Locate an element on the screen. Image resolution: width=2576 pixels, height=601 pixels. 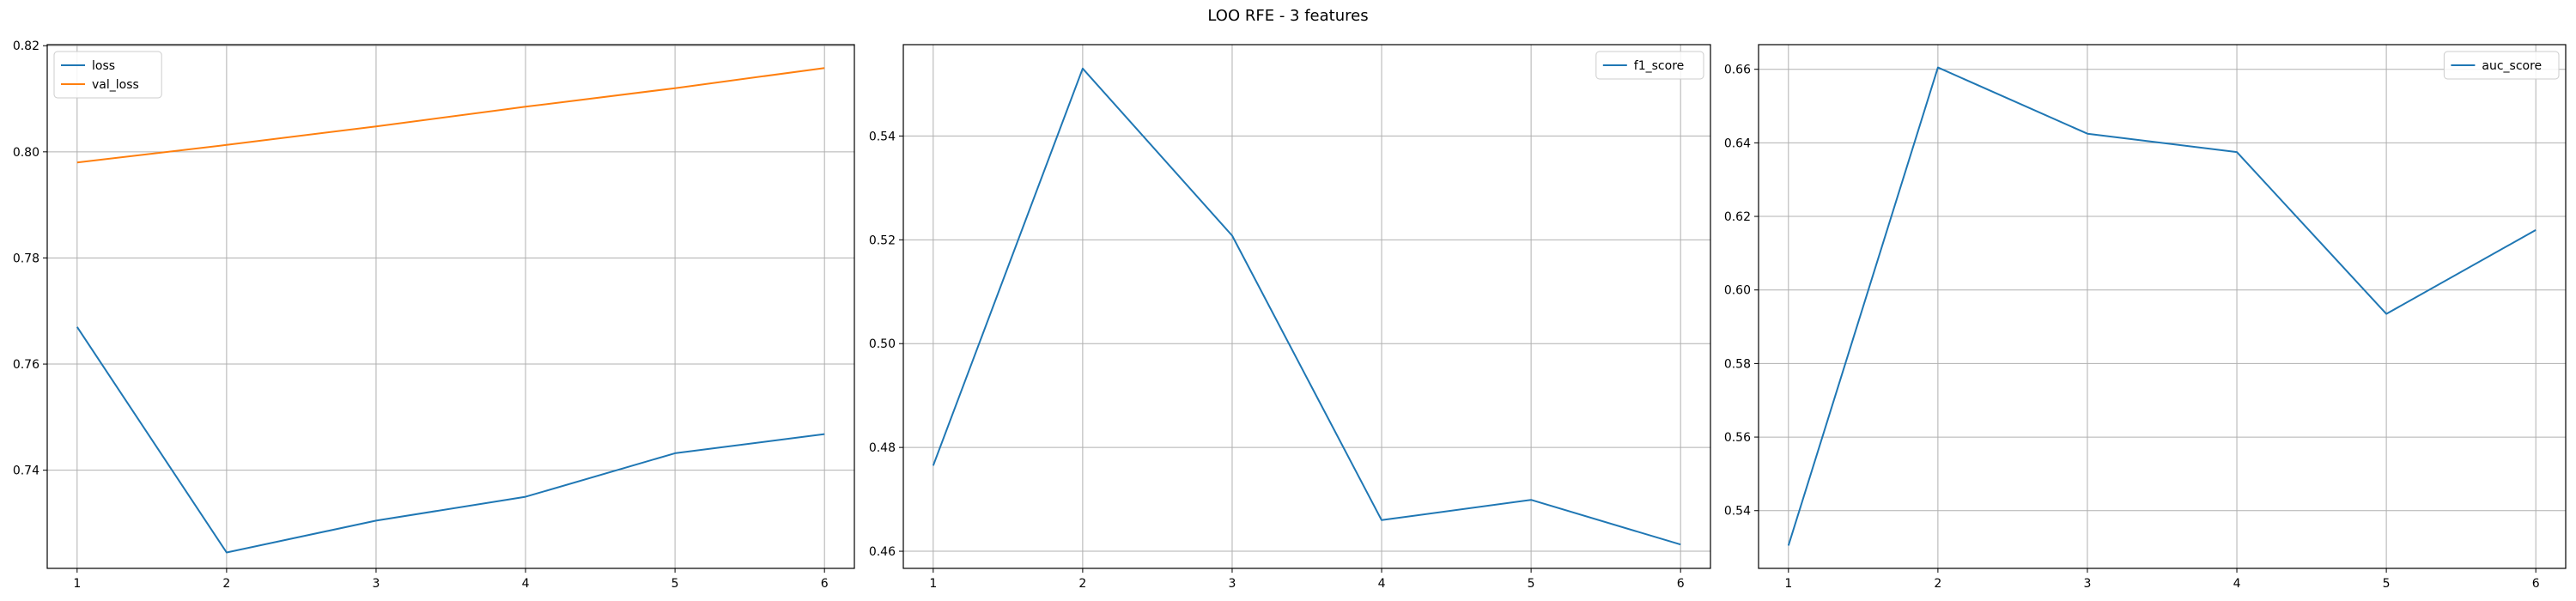
y-tick-label: 0.82 is located at coordinates (26, 46).